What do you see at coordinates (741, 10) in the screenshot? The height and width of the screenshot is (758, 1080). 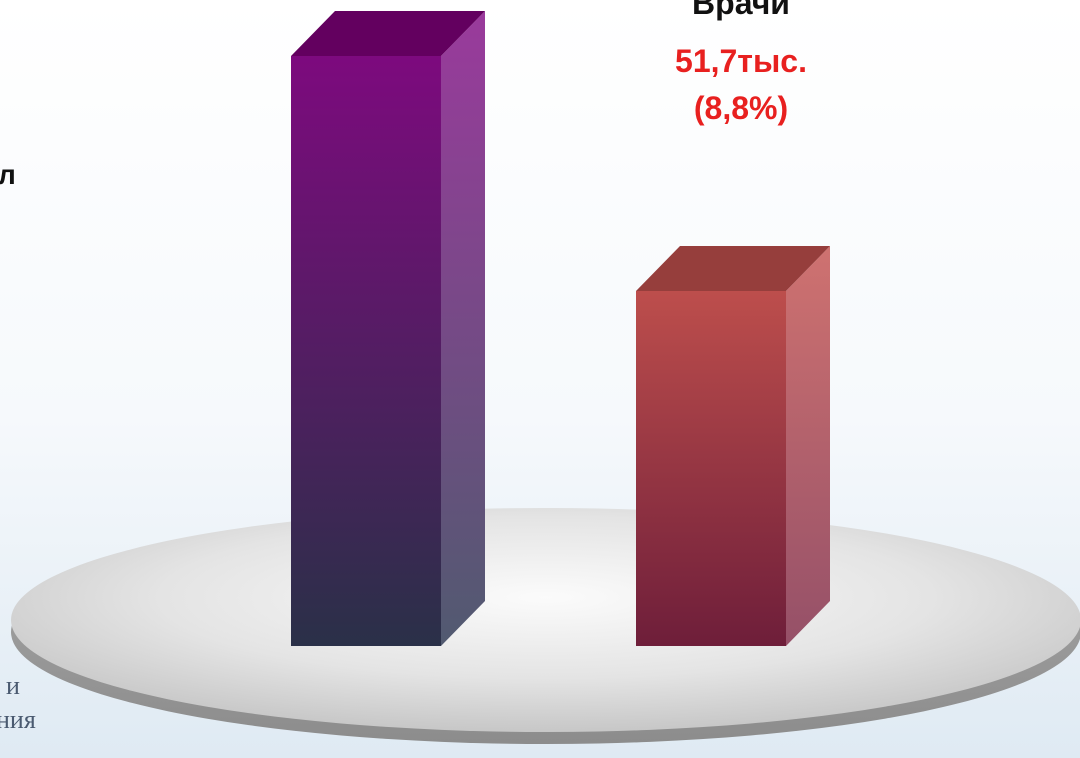 I see `data-label-title: Врачи` at bounding box center [741, 10].